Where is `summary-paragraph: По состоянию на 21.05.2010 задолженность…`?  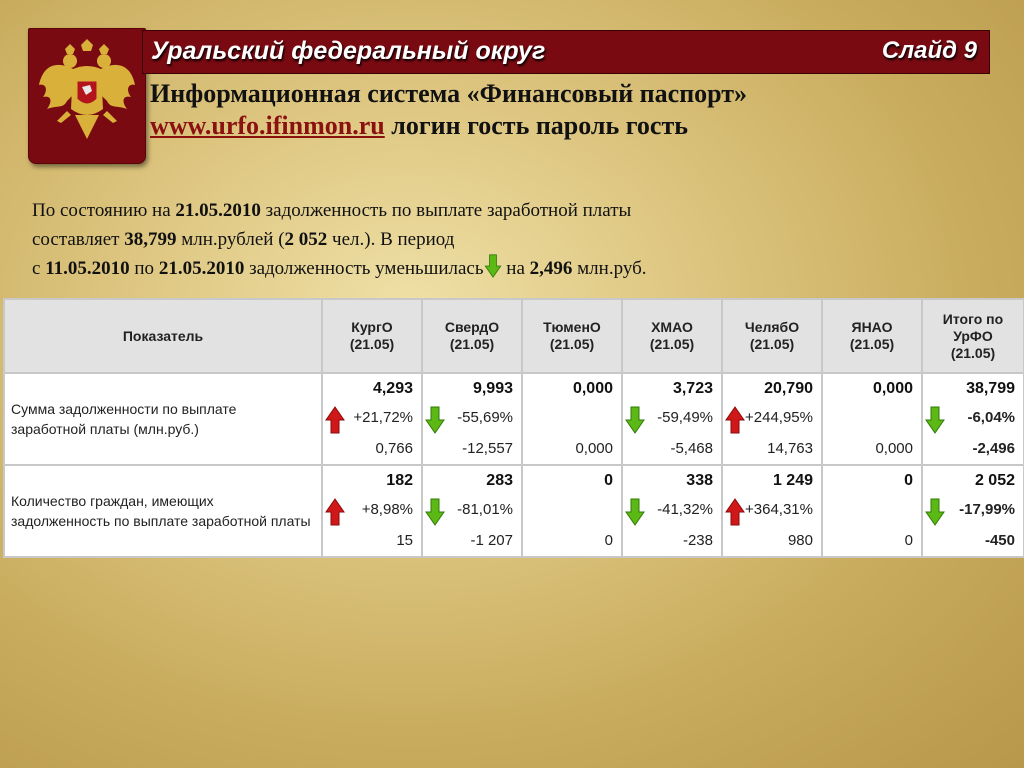 summary-paragraph: По состоянию на 21.05.2010 задолженность… is located at coordinates (472, 241).